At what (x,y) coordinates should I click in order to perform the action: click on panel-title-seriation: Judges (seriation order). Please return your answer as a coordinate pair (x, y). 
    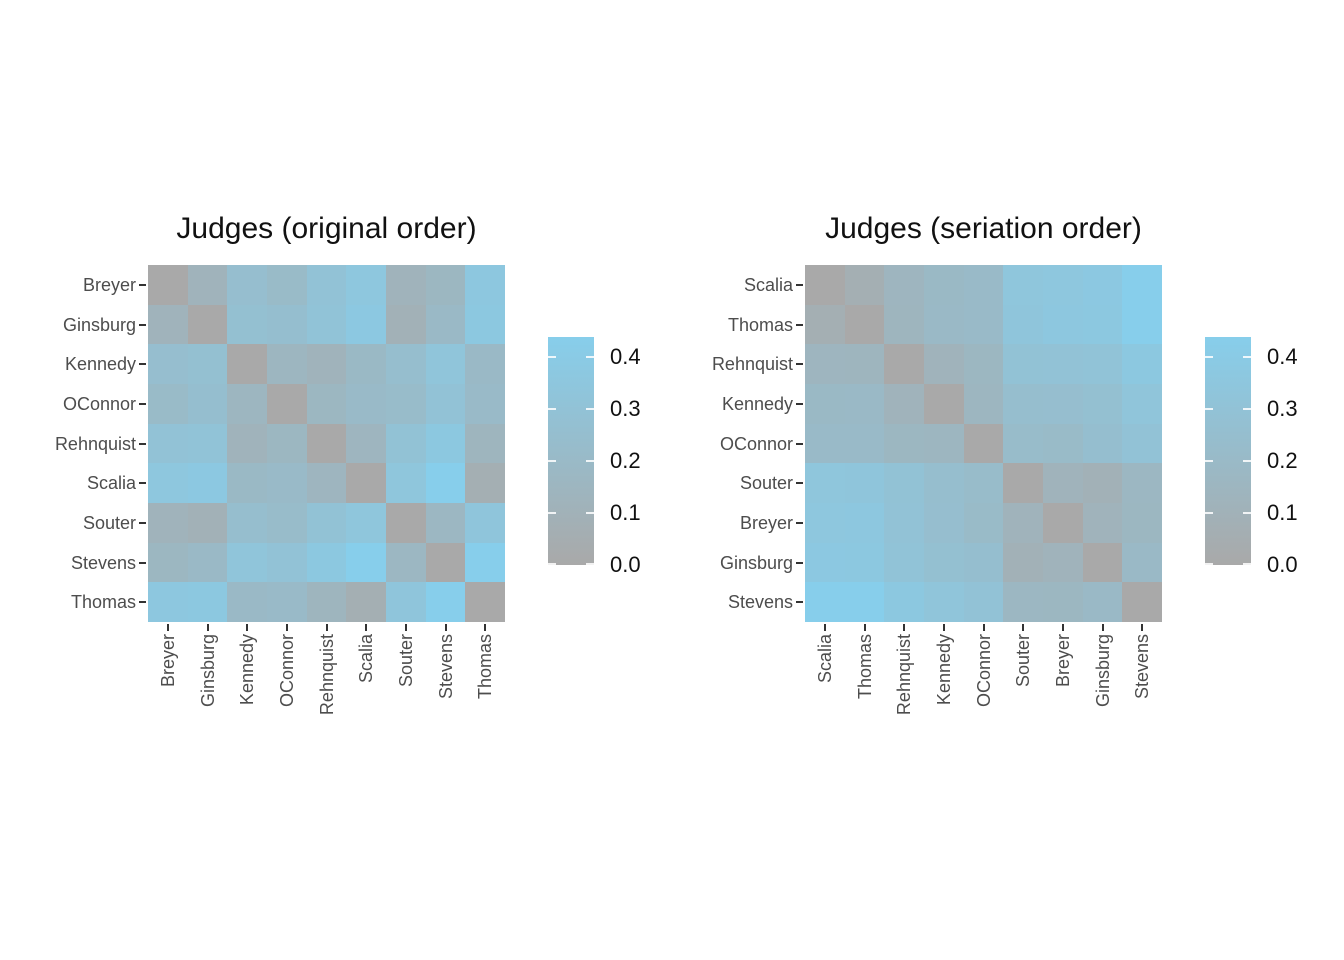
    Looking at the image, I should click on (983, 228).